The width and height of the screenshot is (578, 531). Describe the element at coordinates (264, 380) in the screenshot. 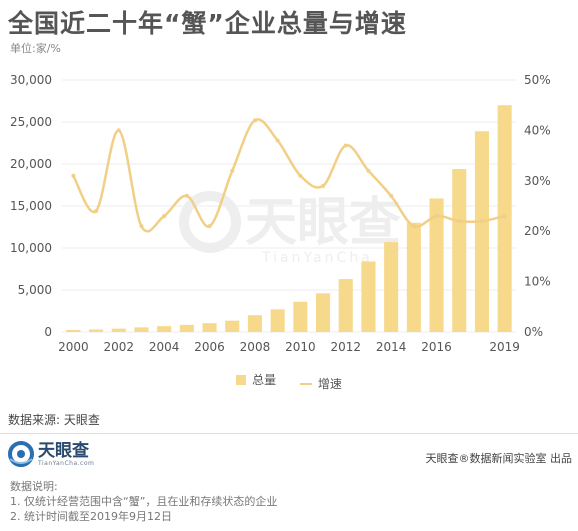

I see `legend-bar-label: 总量` at that location.